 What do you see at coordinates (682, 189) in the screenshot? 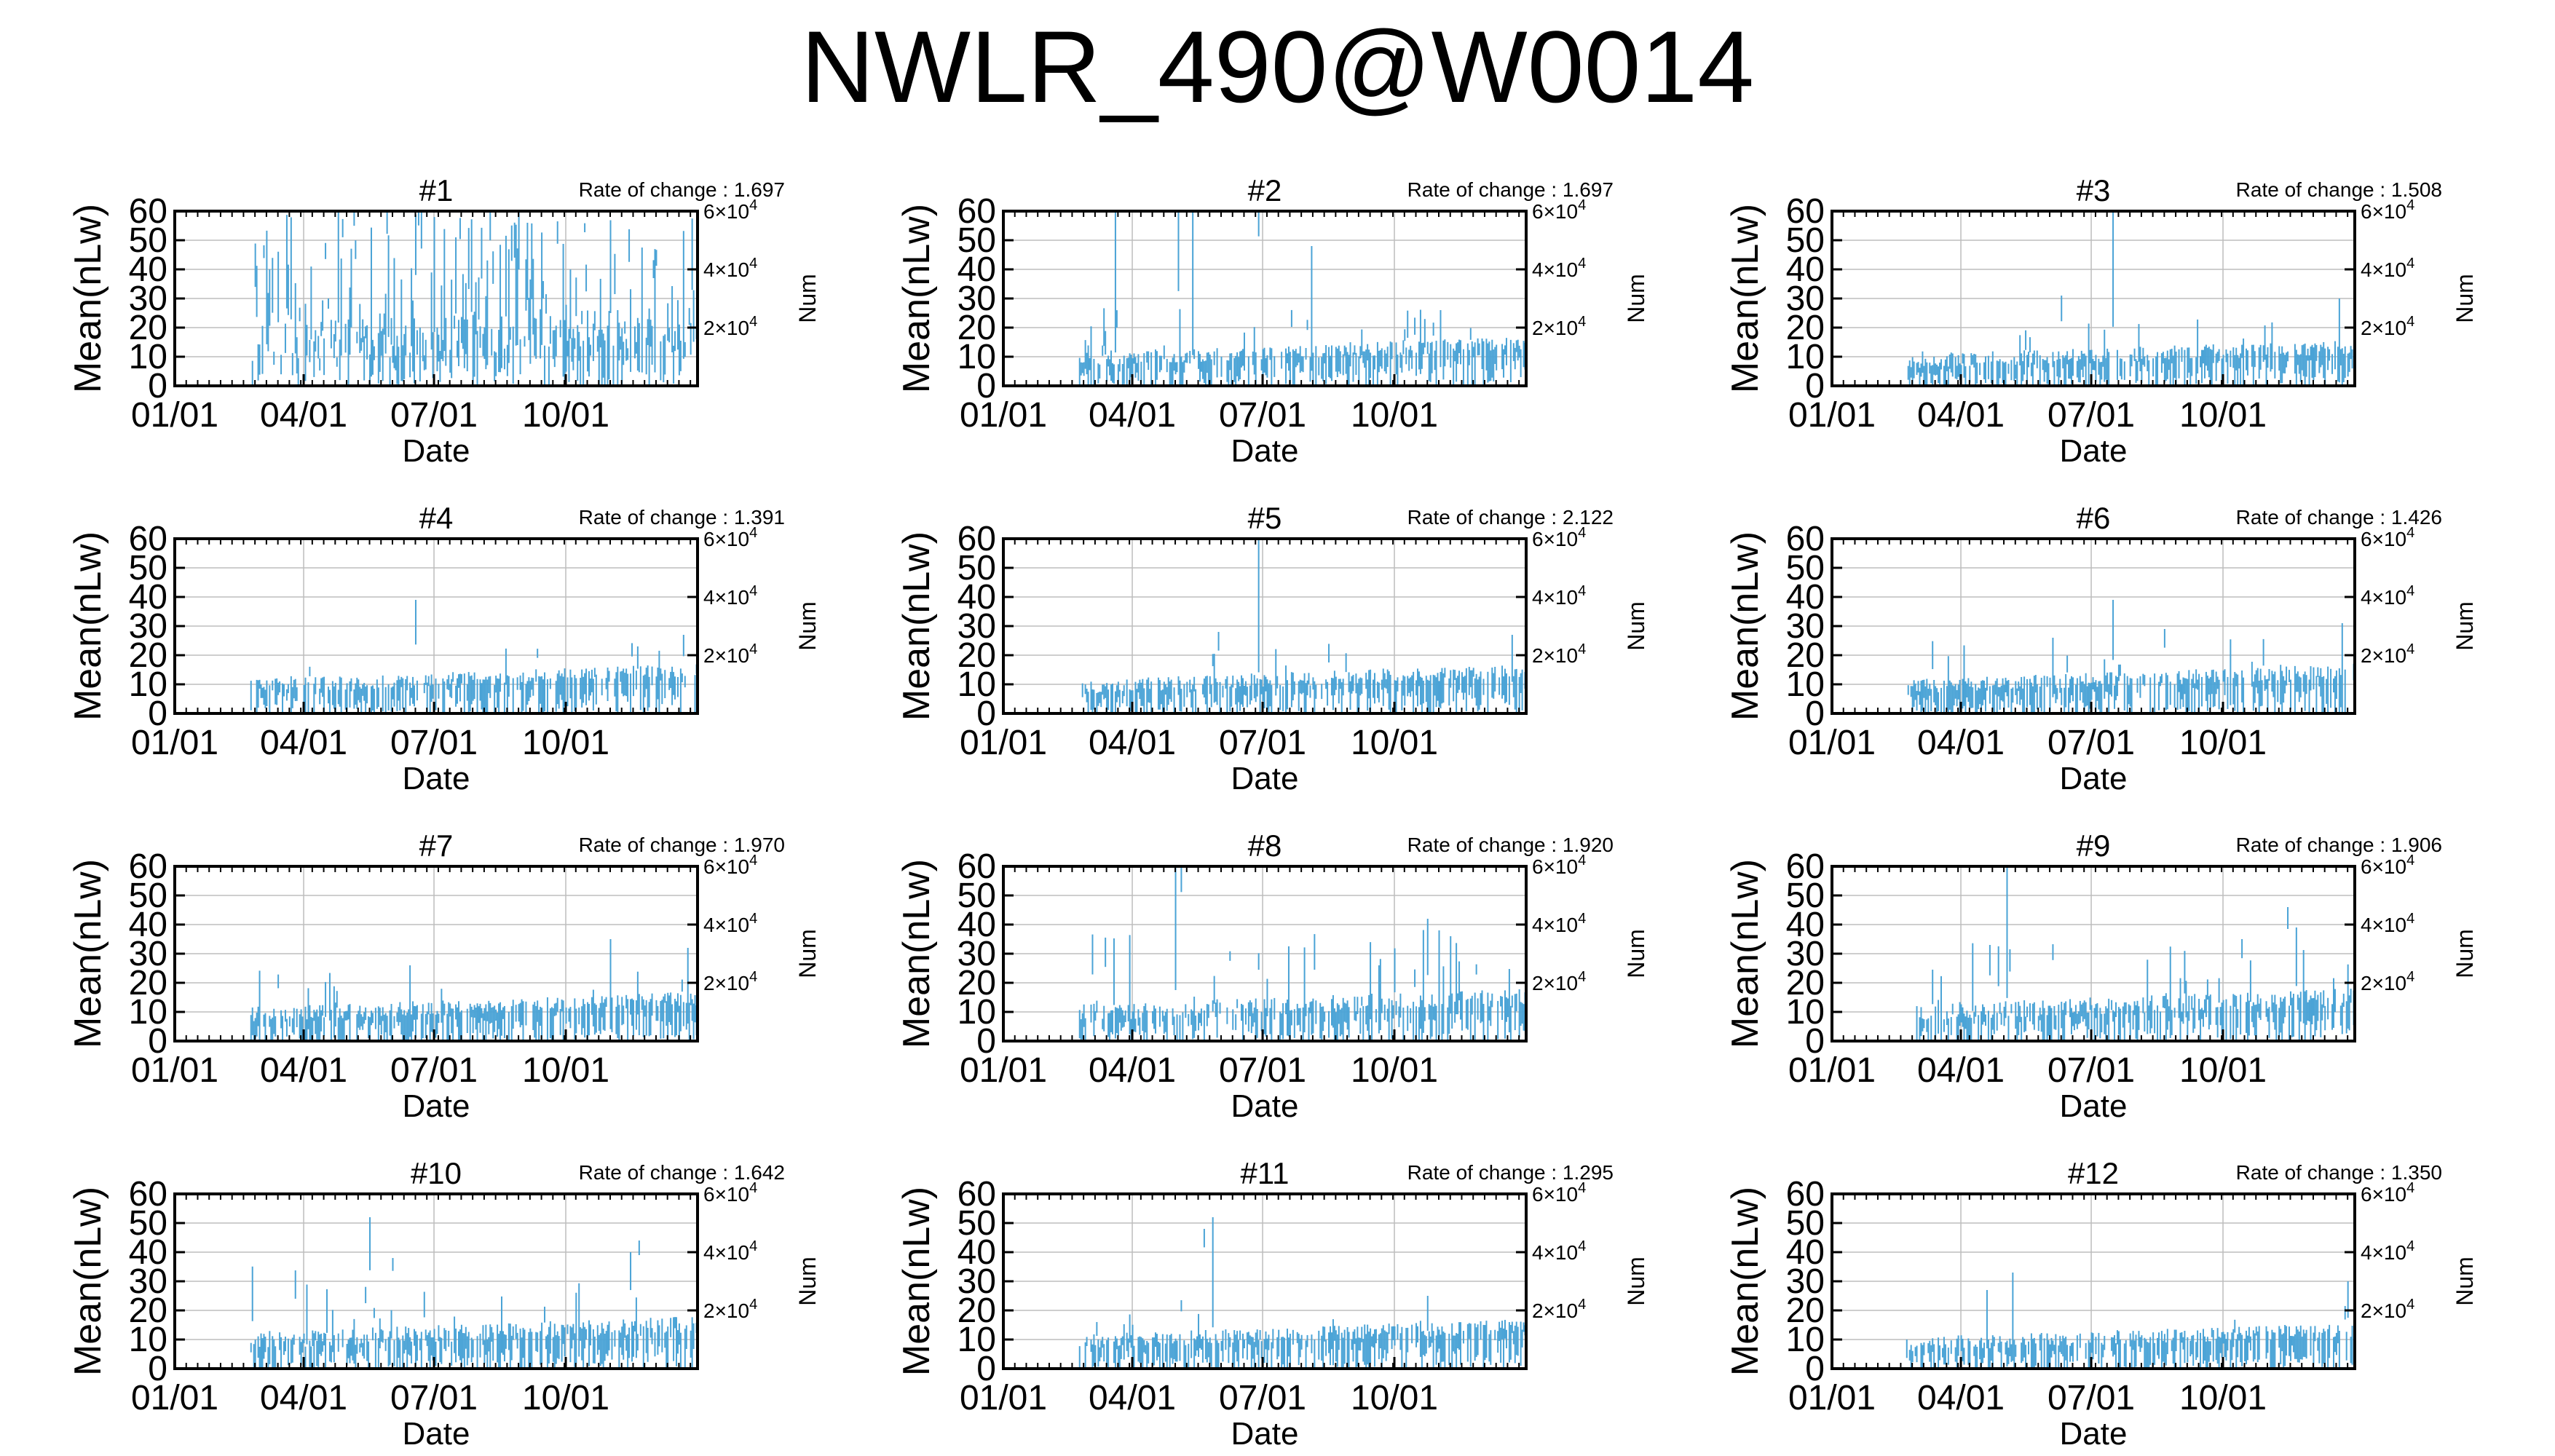
I see `rate-of-change: Rate of change : 1.697` at bounding box center [682, 189].